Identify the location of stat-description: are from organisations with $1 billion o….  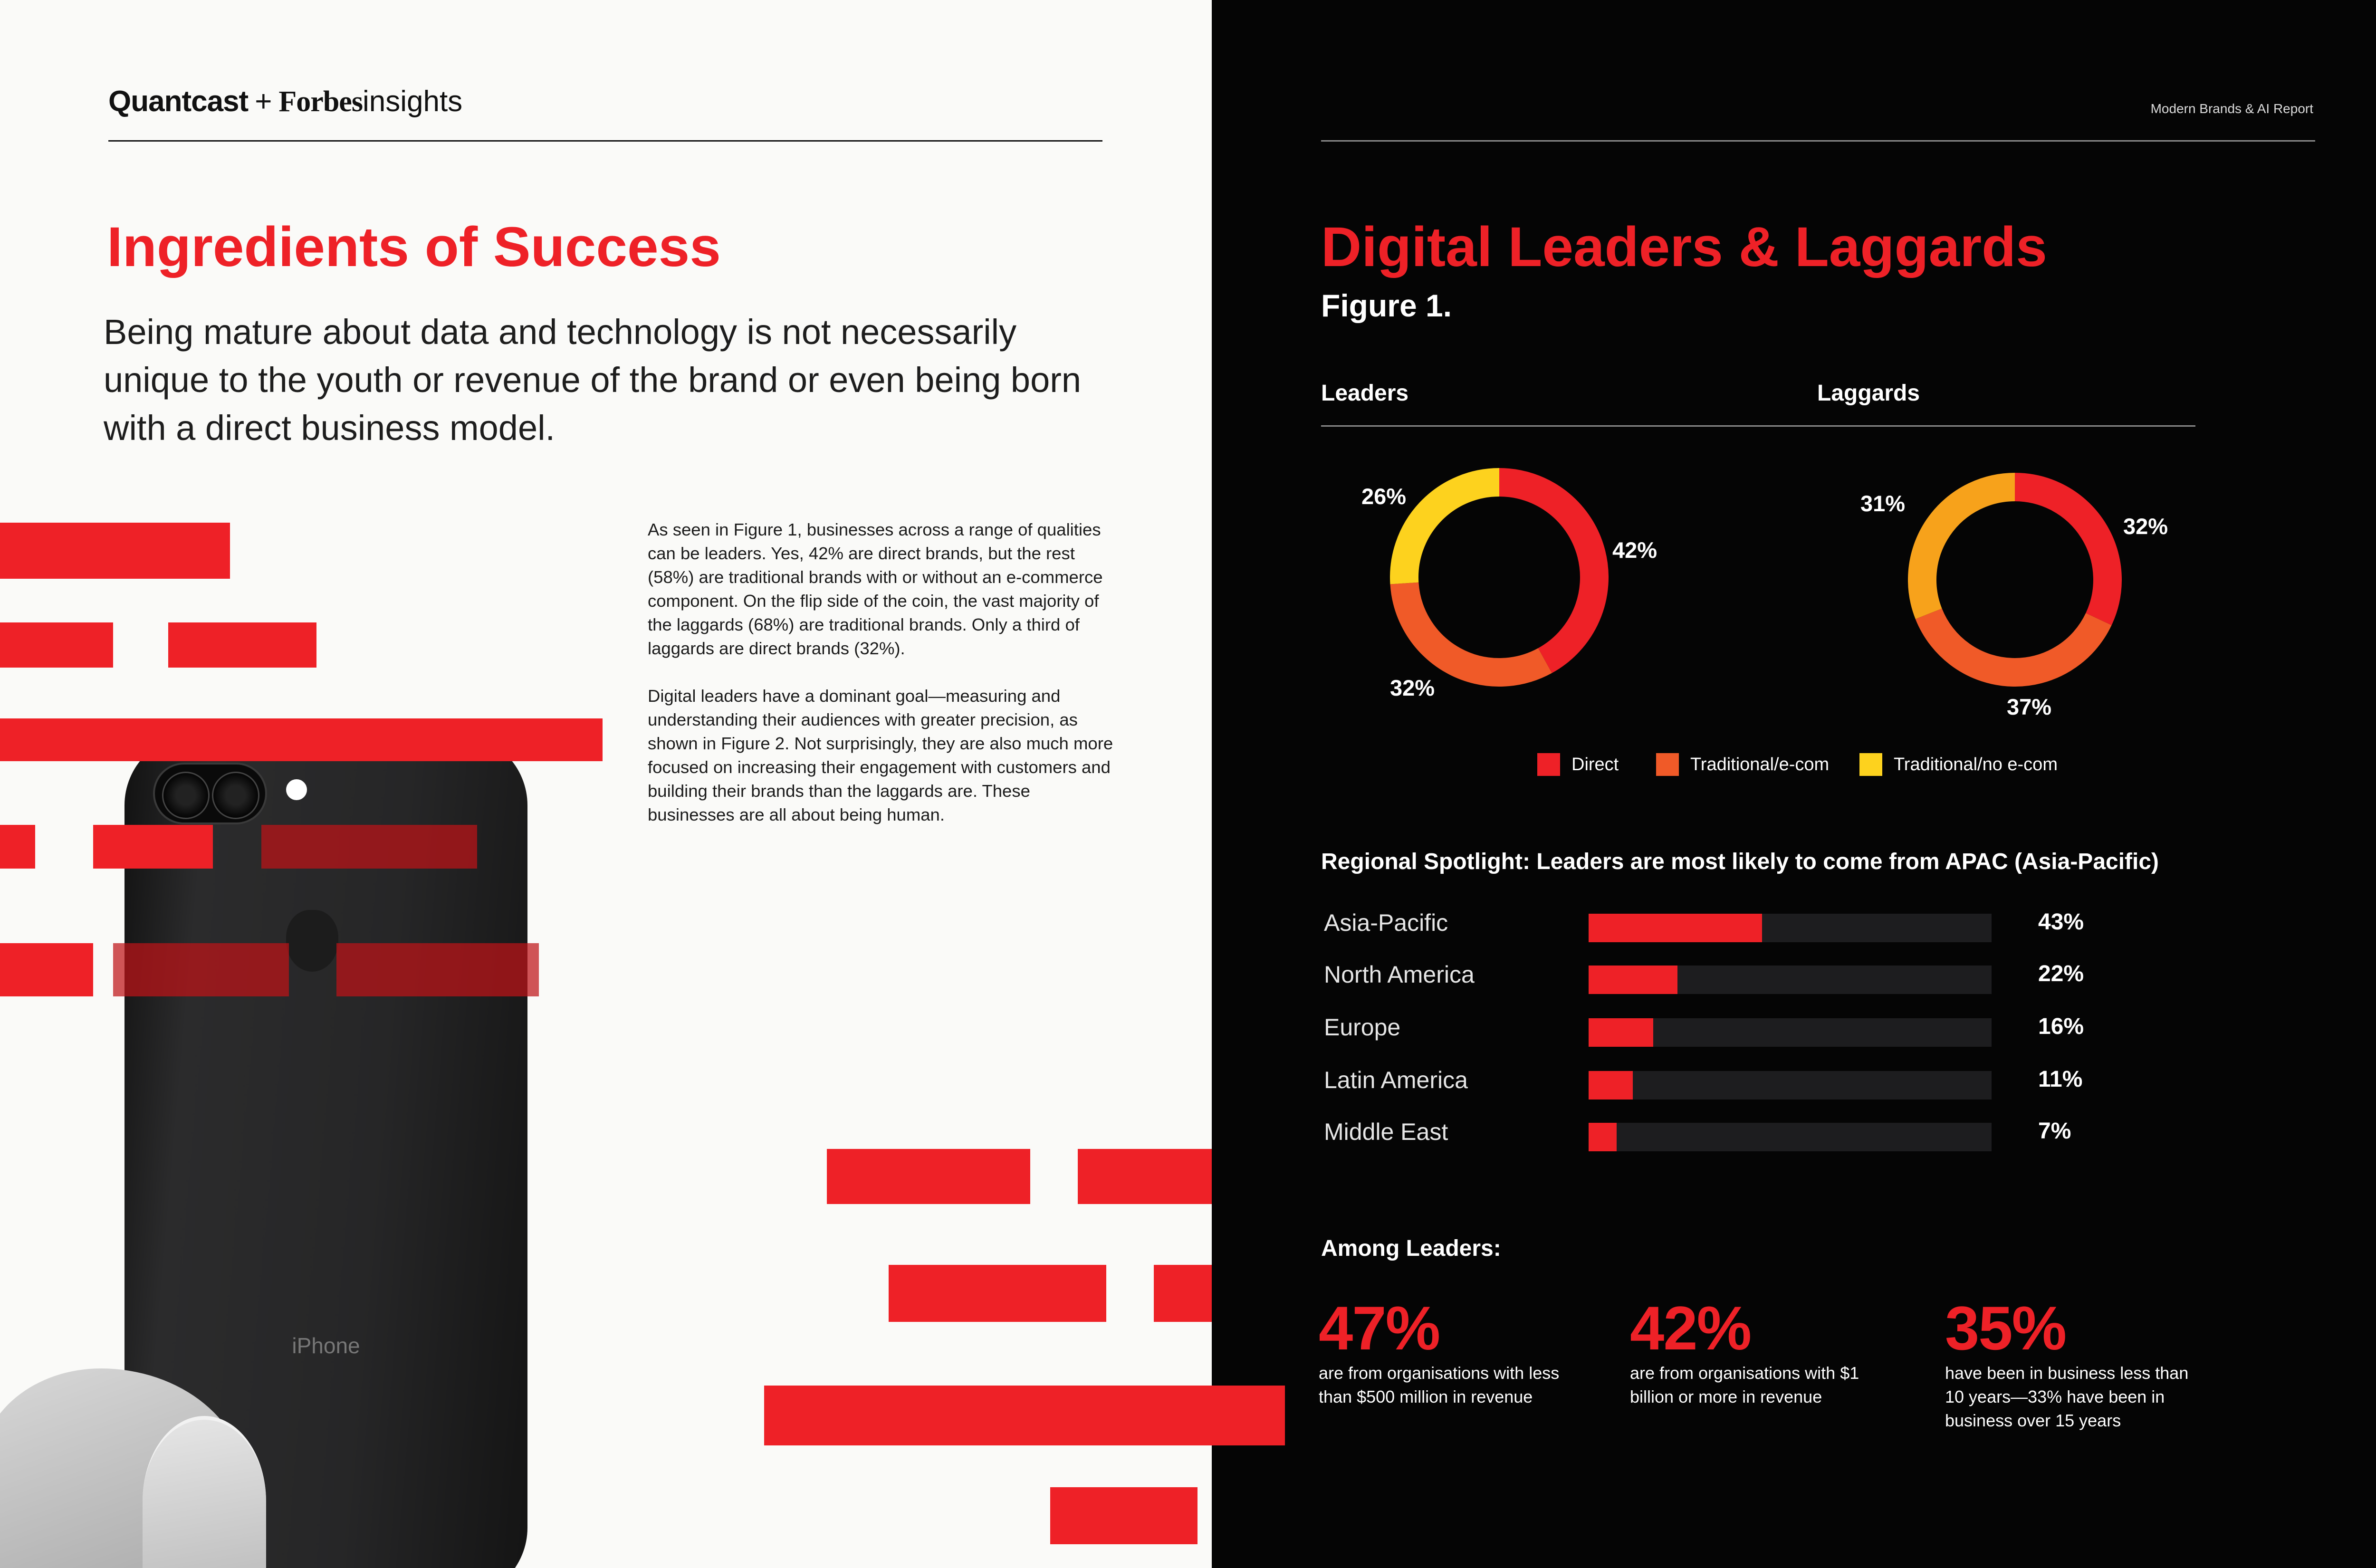
(1744, 1385).